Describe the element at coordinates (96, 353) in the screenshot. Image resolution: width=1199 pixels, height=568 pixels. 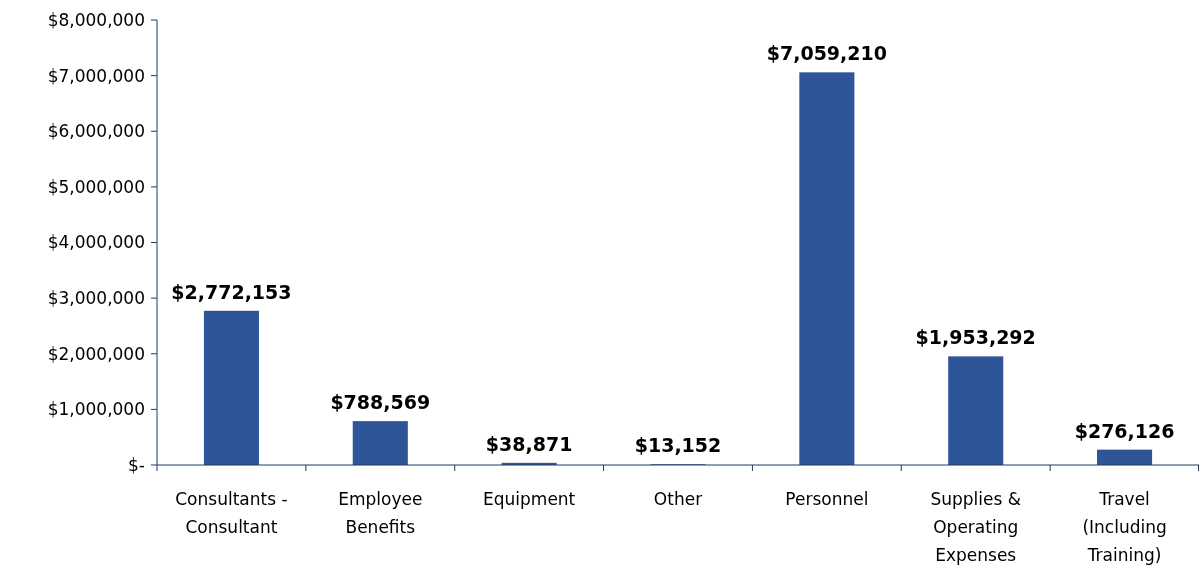
I see `y-tick-label: $2,000,000` at that location.